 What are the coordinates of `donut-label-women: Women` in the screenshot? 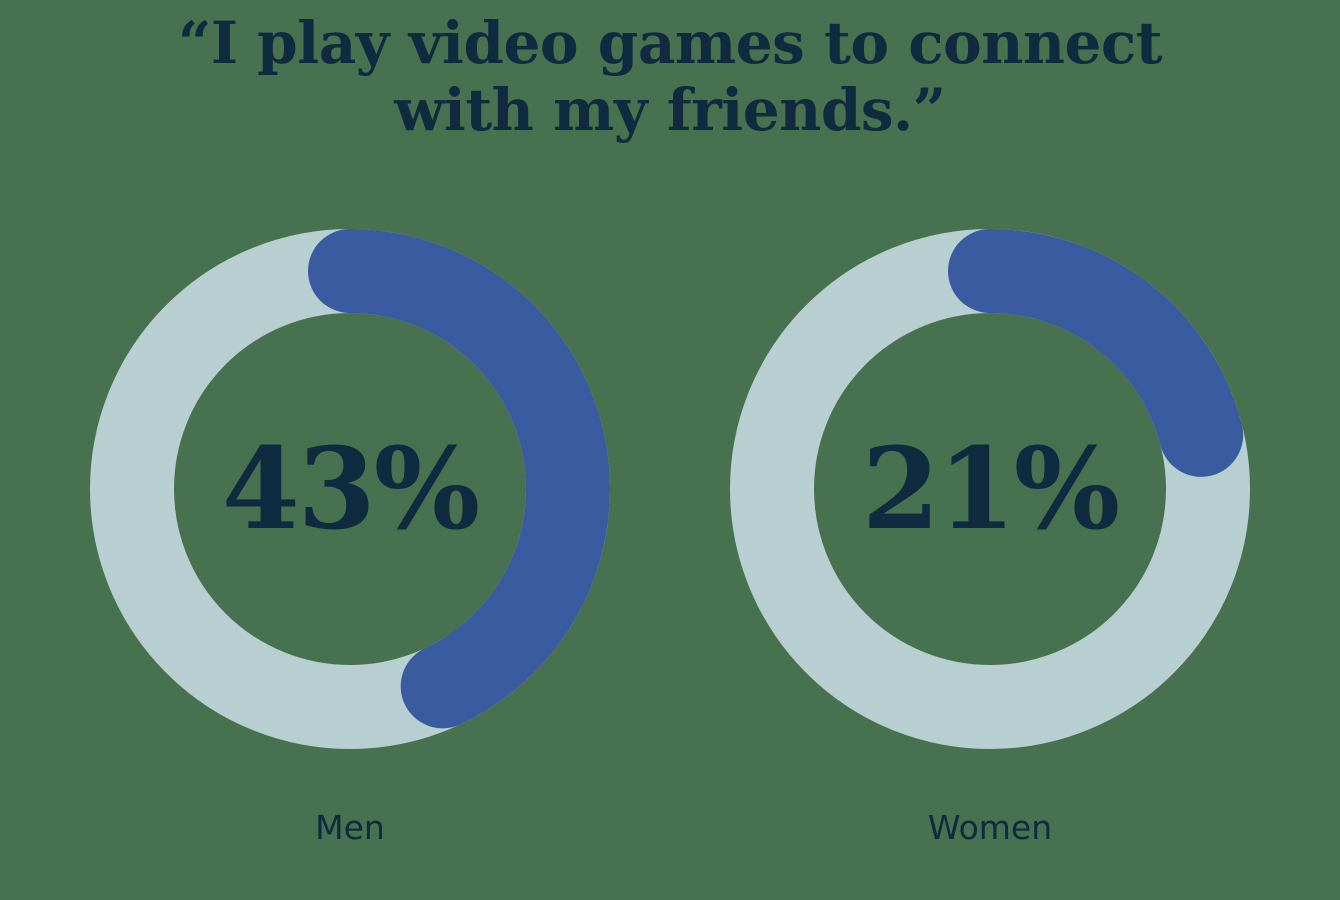 It's located at (990, 827).